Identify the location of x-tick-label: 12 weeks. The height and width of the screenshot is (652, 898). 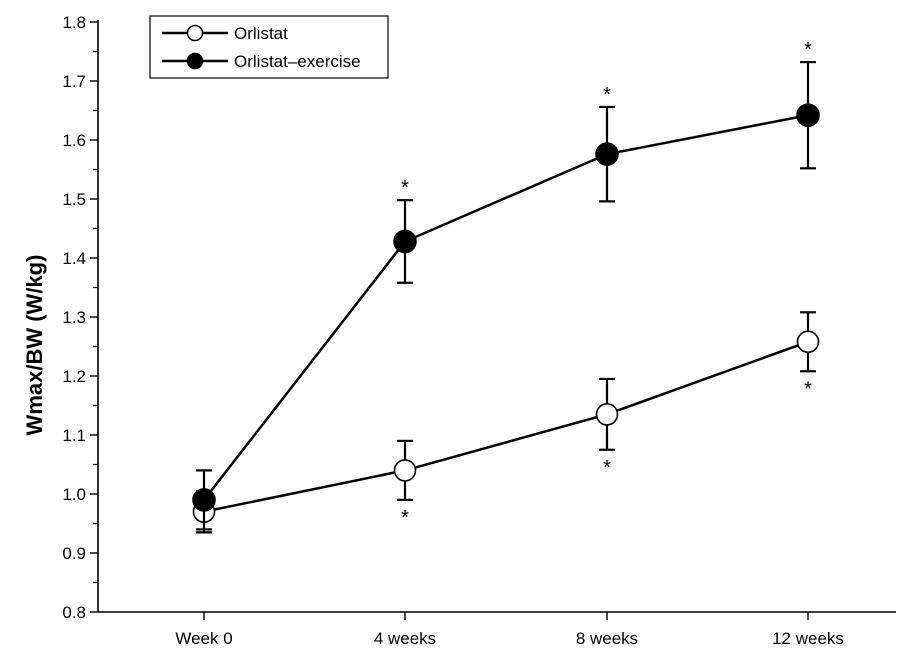
(808, 638).